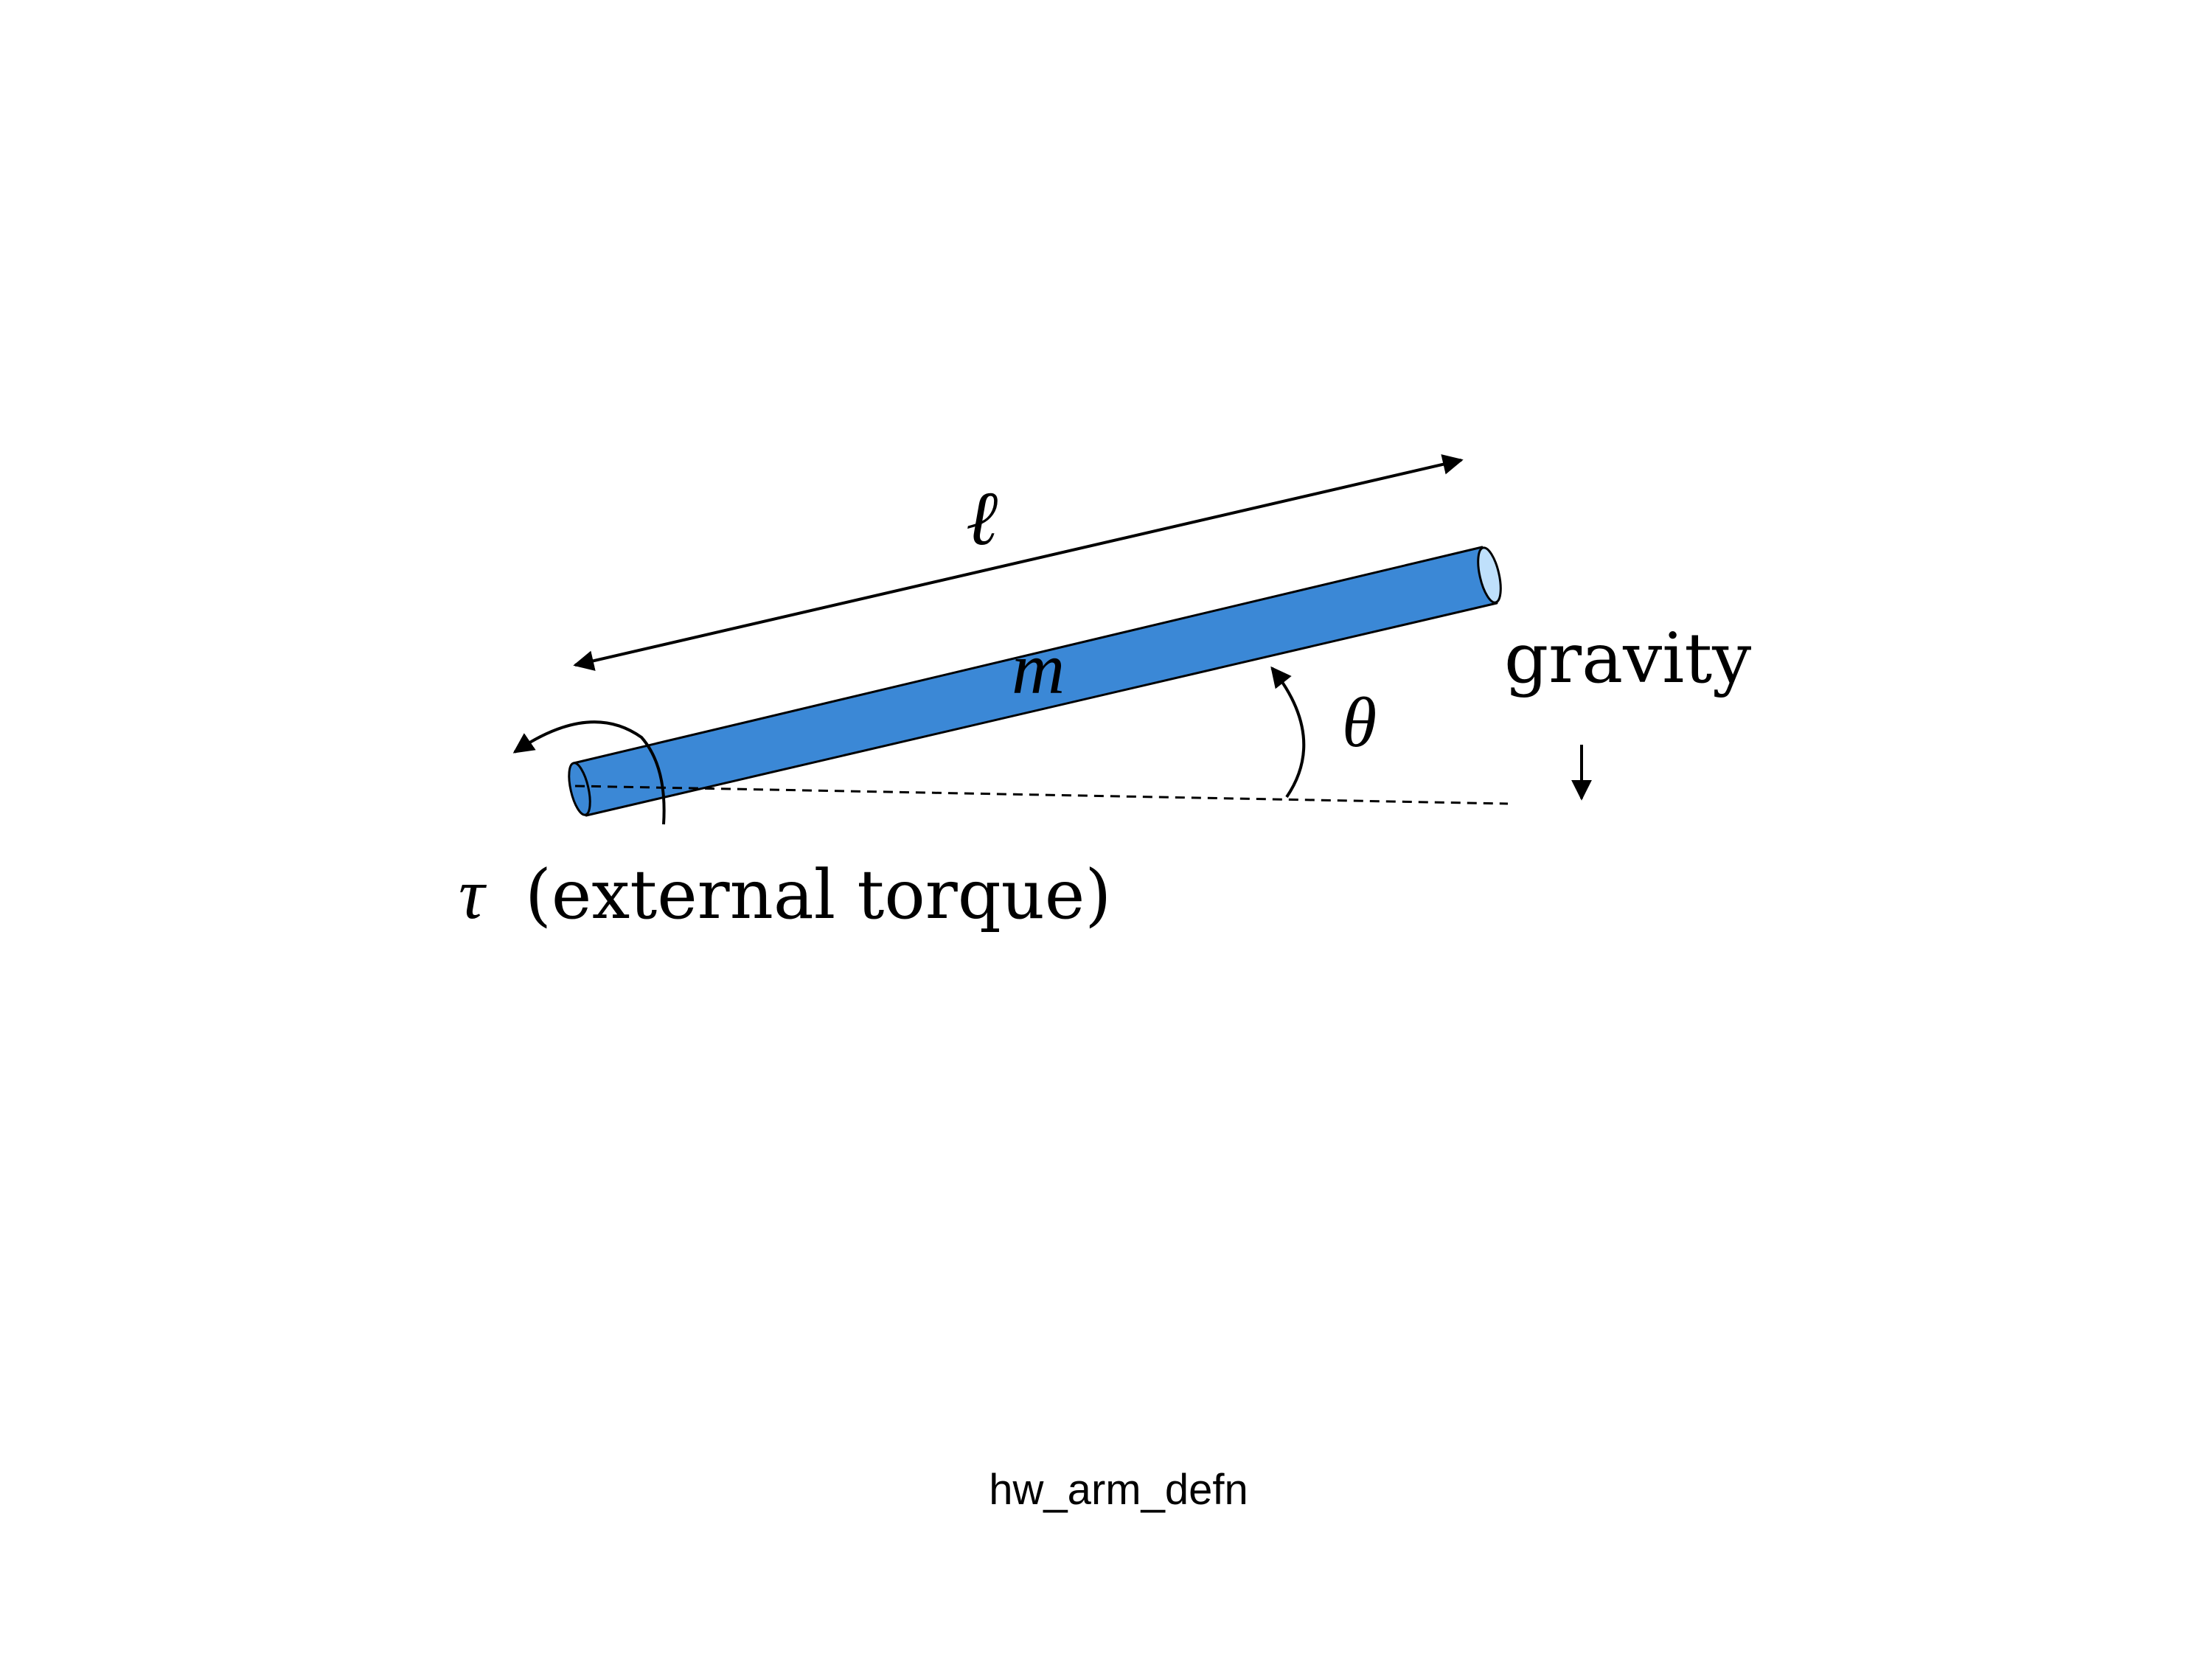 This screenshot has width=2212, height=1659. I want to click on horizontal-reference-line, so click(1041, 795).